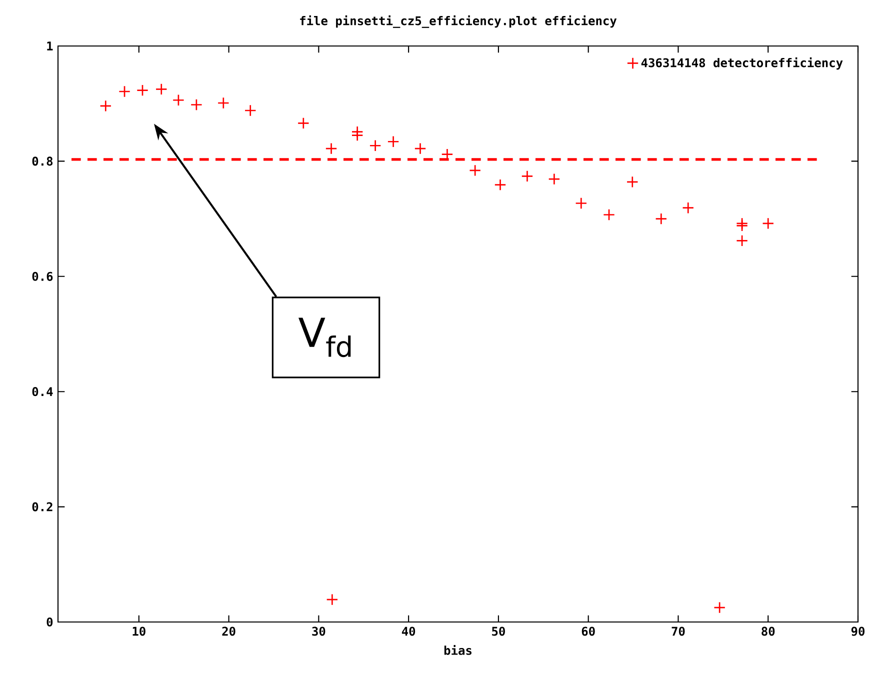 The height and width of the screenshot is (674, 870). I want to click on y-tick-label: 0.8, so click(42, 161).